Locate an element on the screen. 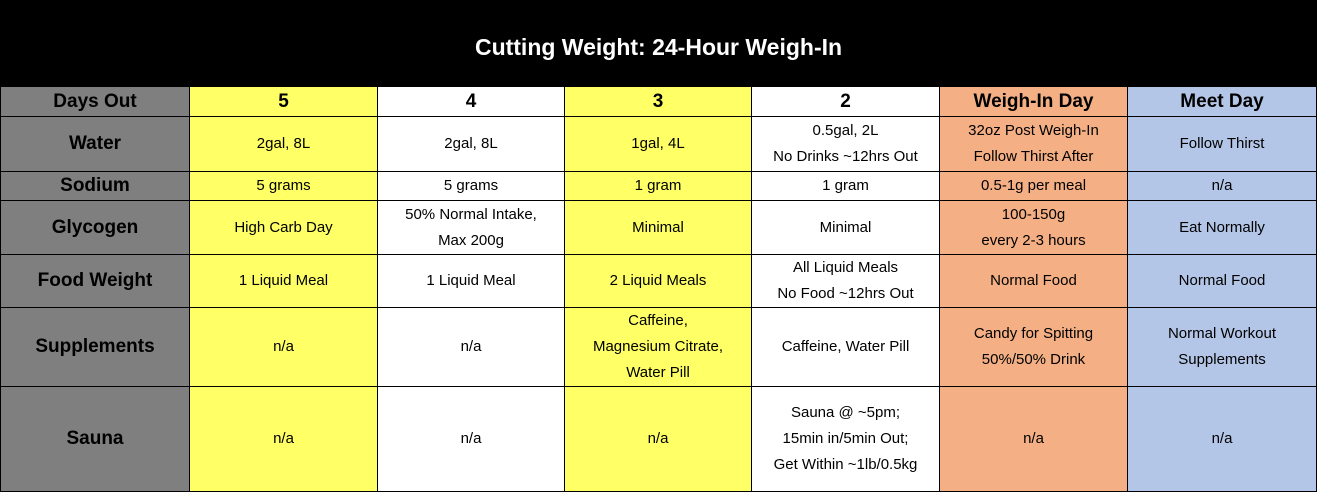 This screenshot has height=492, width=1317. table-cell-sauna-meet-day: n/a is located at coordinates (1221, 439).